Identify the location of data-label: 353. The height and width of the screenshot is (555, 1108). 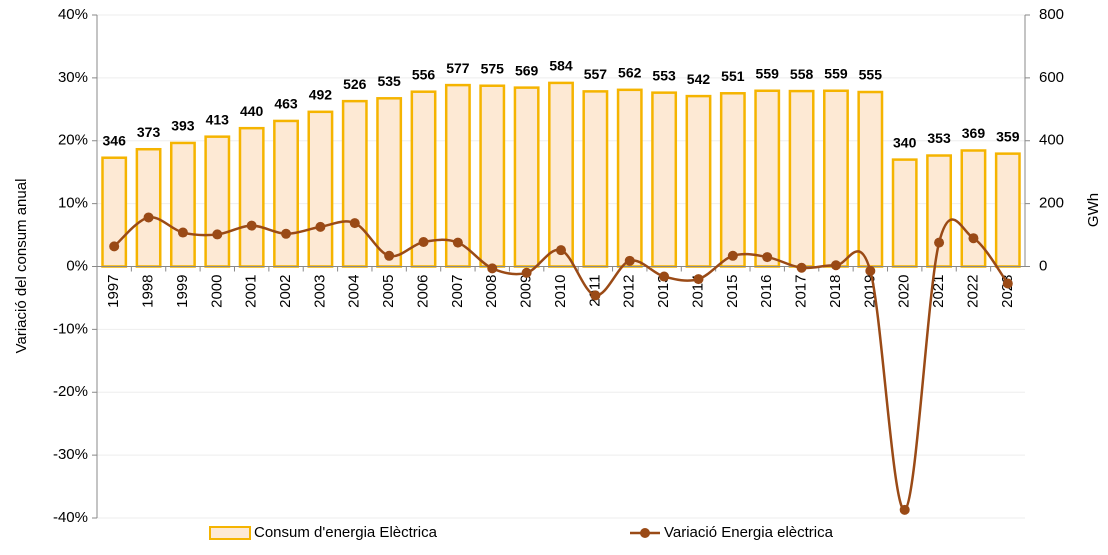
(939, 138).